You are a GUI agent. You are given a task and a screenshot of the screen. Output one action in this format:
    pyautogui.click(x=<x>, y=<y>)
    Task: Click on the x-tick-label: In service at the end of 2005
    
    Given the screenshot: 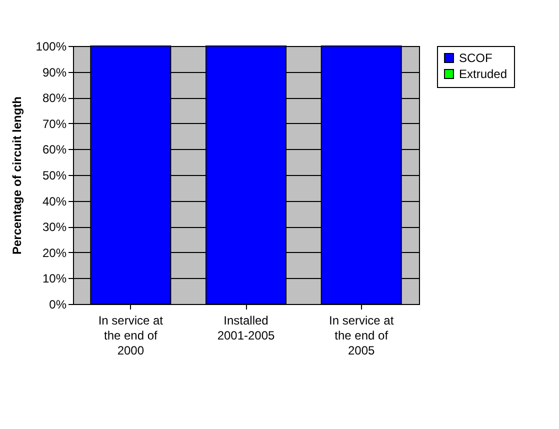 What is the action you would take?
    pyautogui.click(x=361, y=336)
    